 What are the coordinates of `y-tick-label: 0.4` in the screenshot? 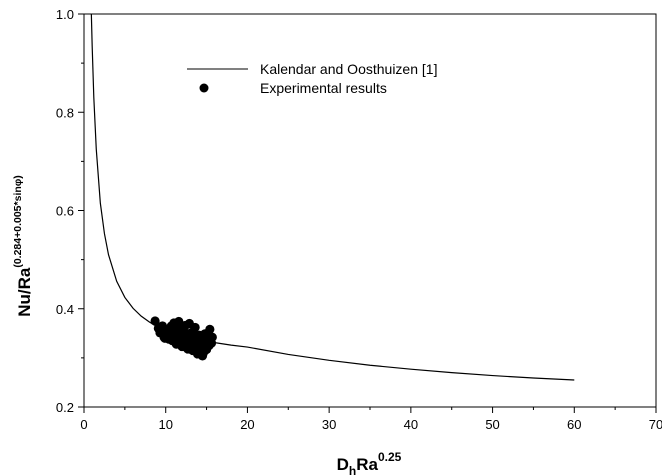 It's located at (65, 309).